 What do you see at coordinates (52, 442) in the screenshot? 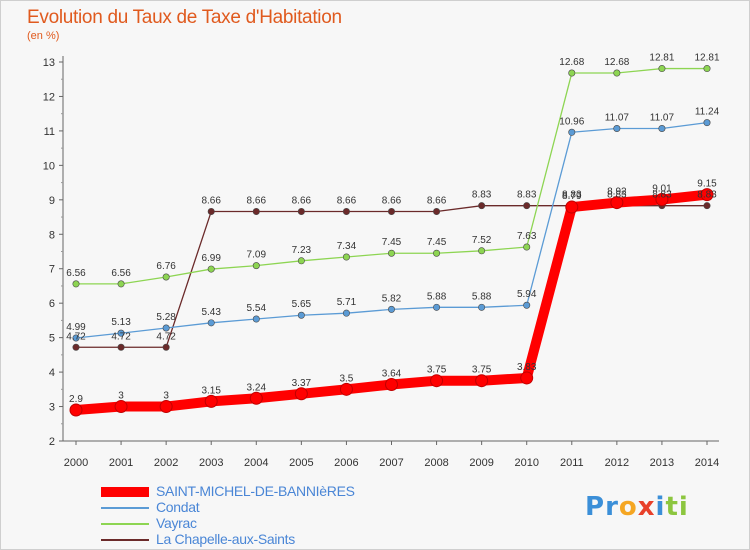
I see `y-tick-label: 2` at bounding box center [52, 442].